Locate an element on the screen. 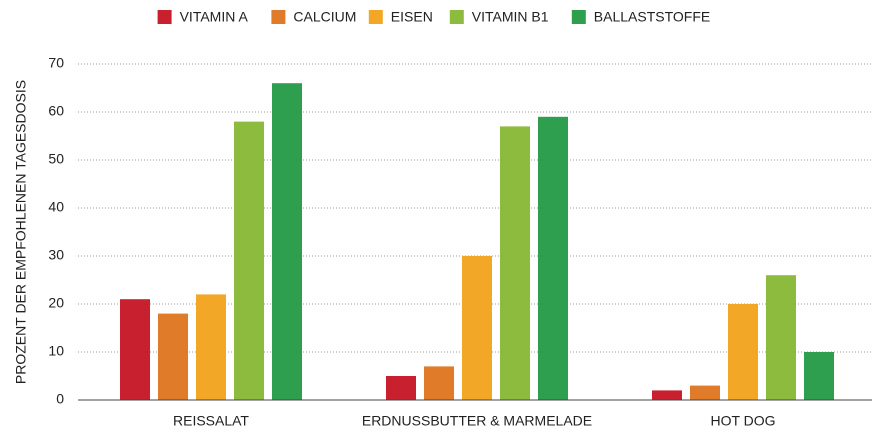 This screenshot has width=876, height=436. y-tick-label: 0 is located at coordinates (60, 399).